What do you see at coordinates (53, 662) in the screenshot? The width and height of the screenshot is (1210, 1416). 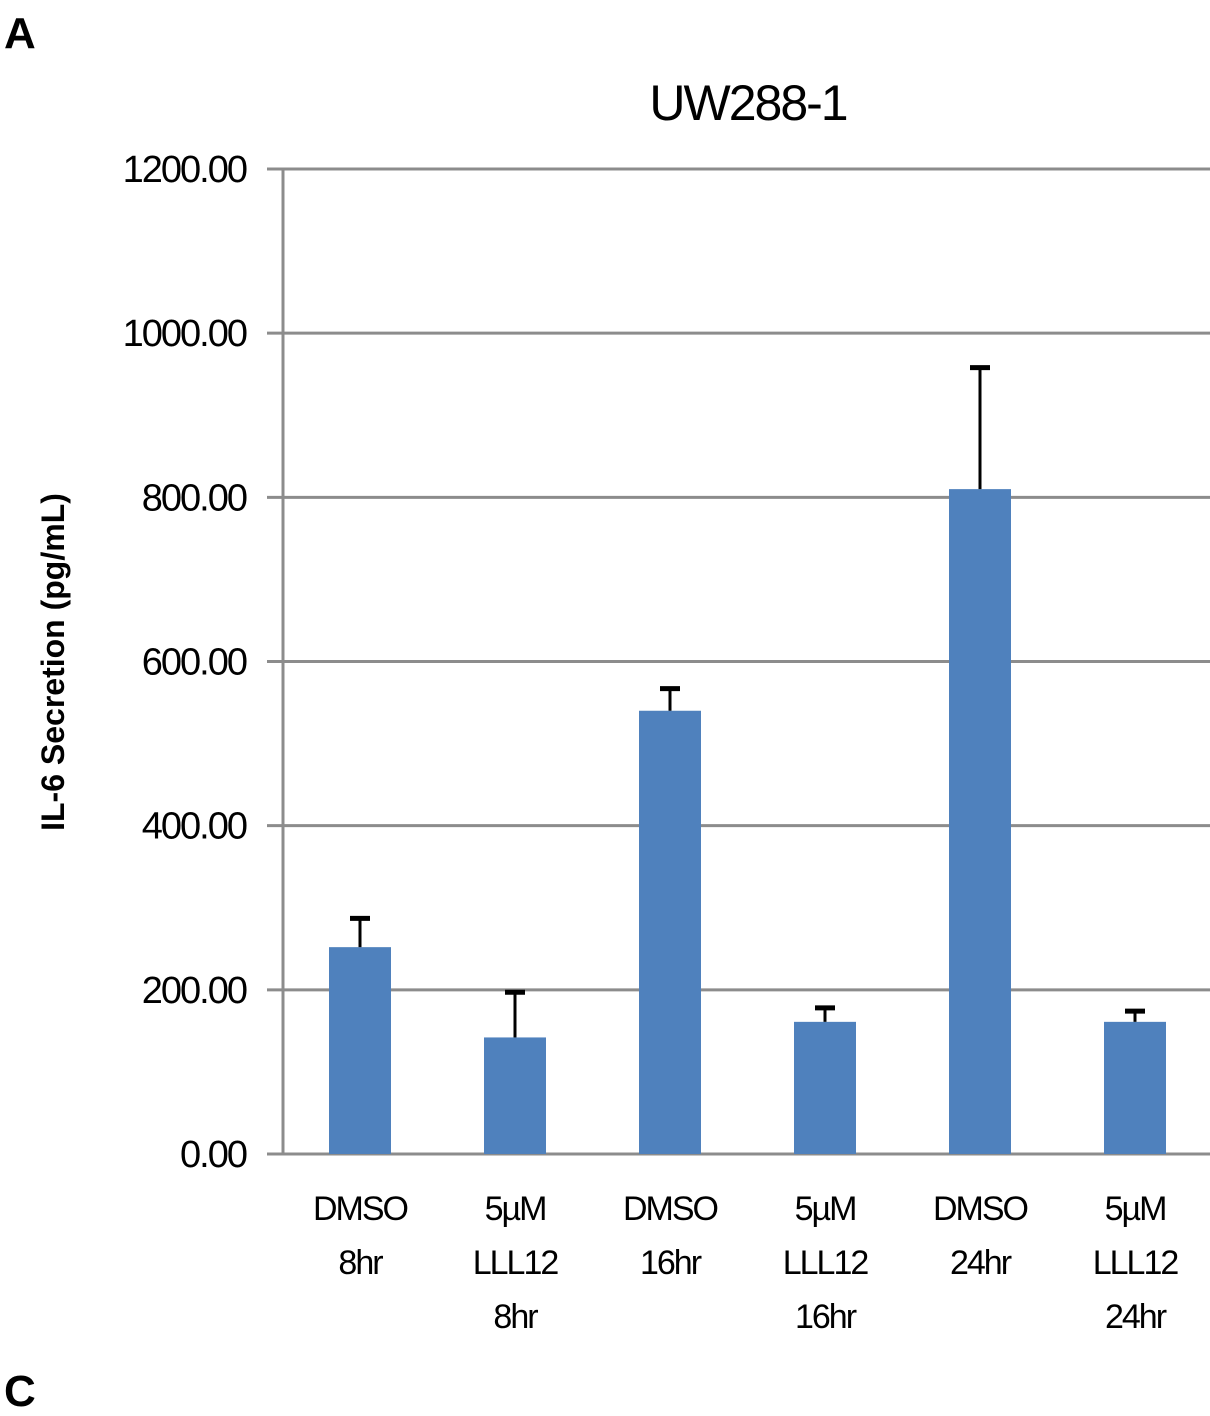 I see `y-axis-label: IL-6 Secretion (pg/mL)` at bounding box center [53, 662].